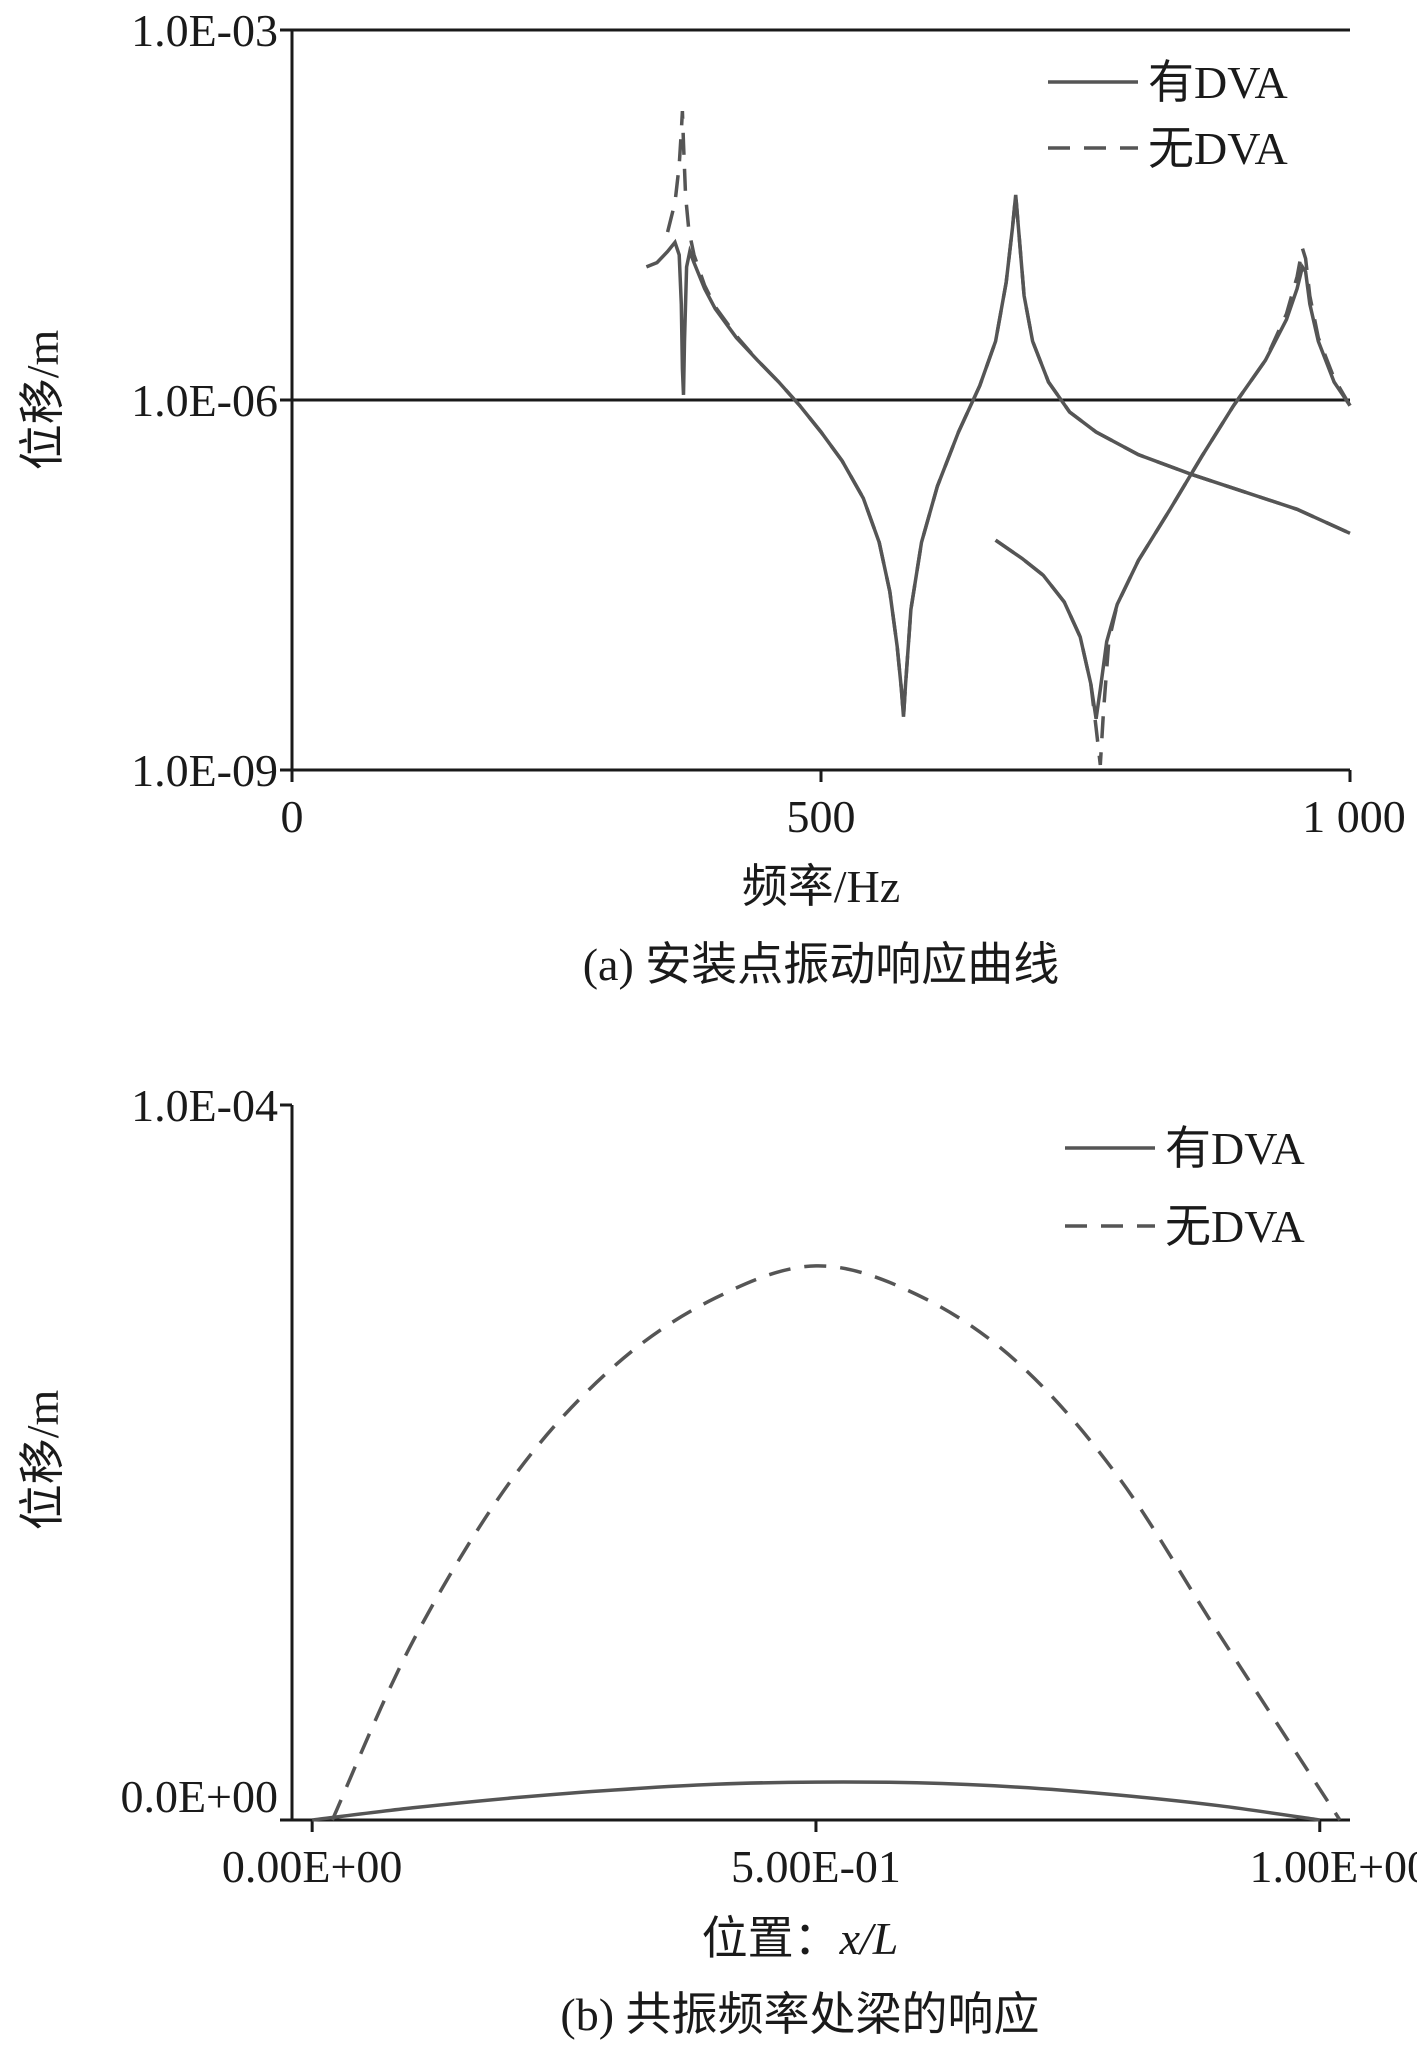 Image resolution: width=1417 pixels, height=2055 pixels. Describe the element at coordinates (1235, 1226) in the screenshot. I see `chart-b-legend-label-without-dva: 无DVA` at that location.